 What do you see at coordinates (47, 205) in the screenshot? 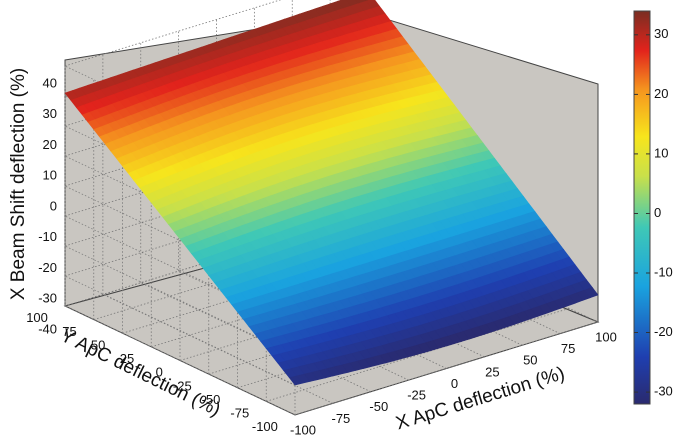
I see `z-tick-labels: 40 30 20 10 0 -10 -20 -30 -40` at bounding box center [47, 205].